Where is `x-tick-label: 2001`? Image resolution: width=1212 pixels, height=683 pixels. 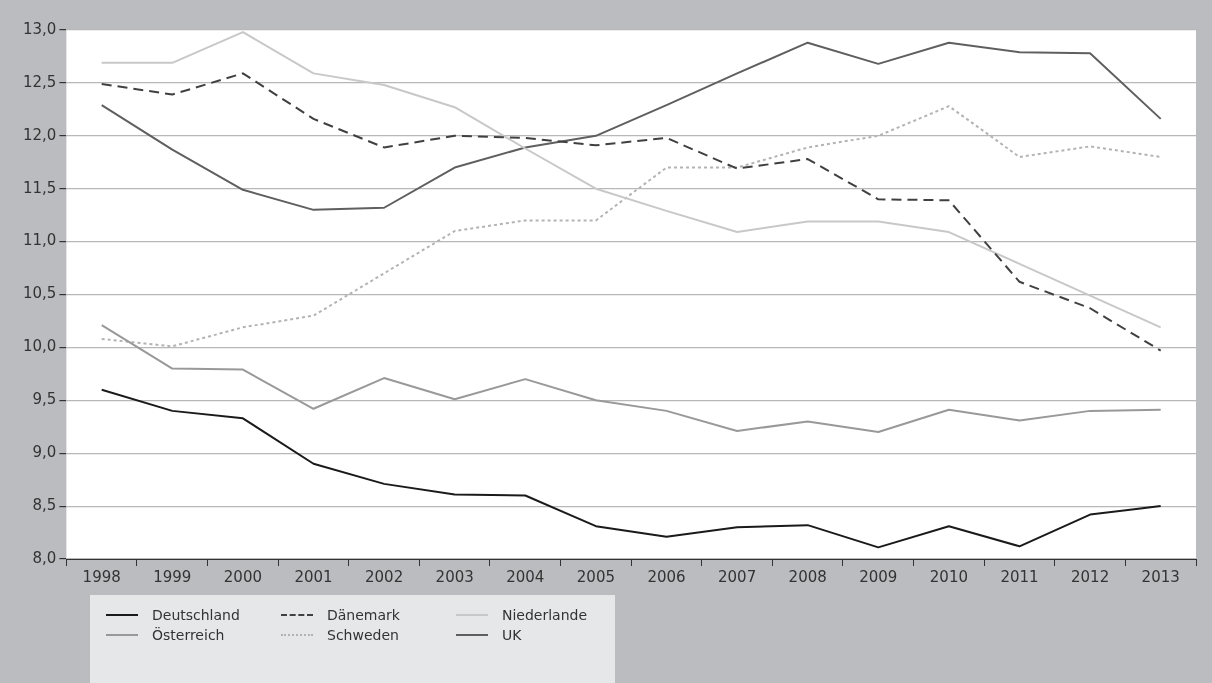 x-tick-label: 2001 is located at coordinates (313, 576).